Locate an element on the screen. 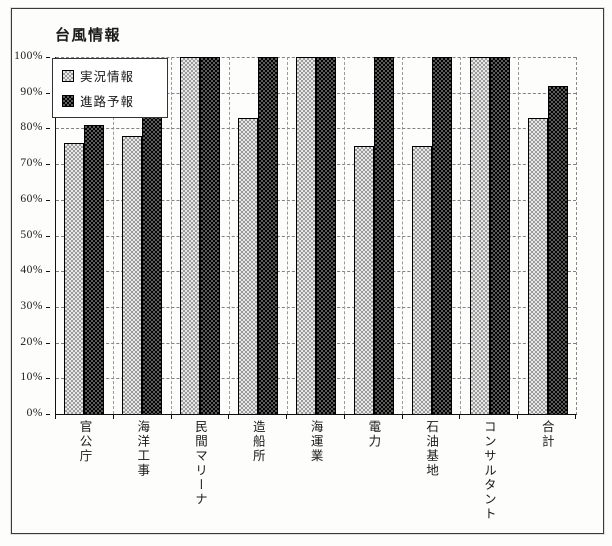 This screenshot has height=546, width=612. bar-実況情報-石油基地 is located at coordinates (421, 280).